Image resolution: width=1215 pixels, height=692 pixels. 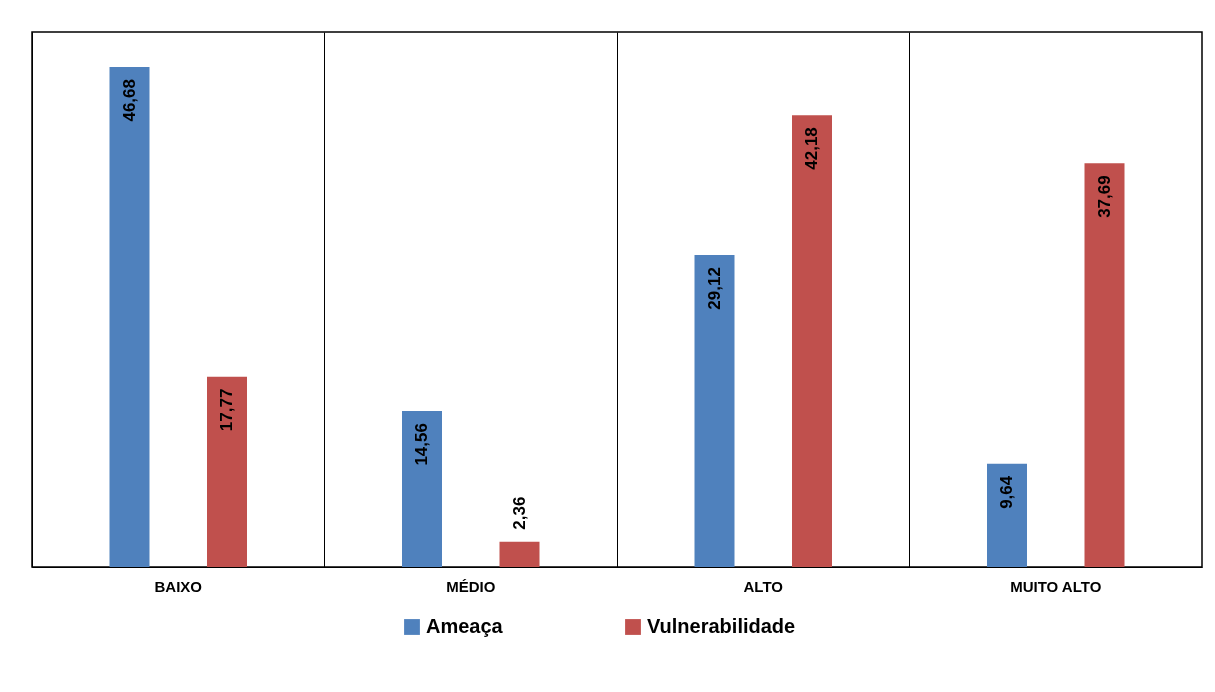 I want to click on legend-label: Ameaça, so click(x=465, y=626).